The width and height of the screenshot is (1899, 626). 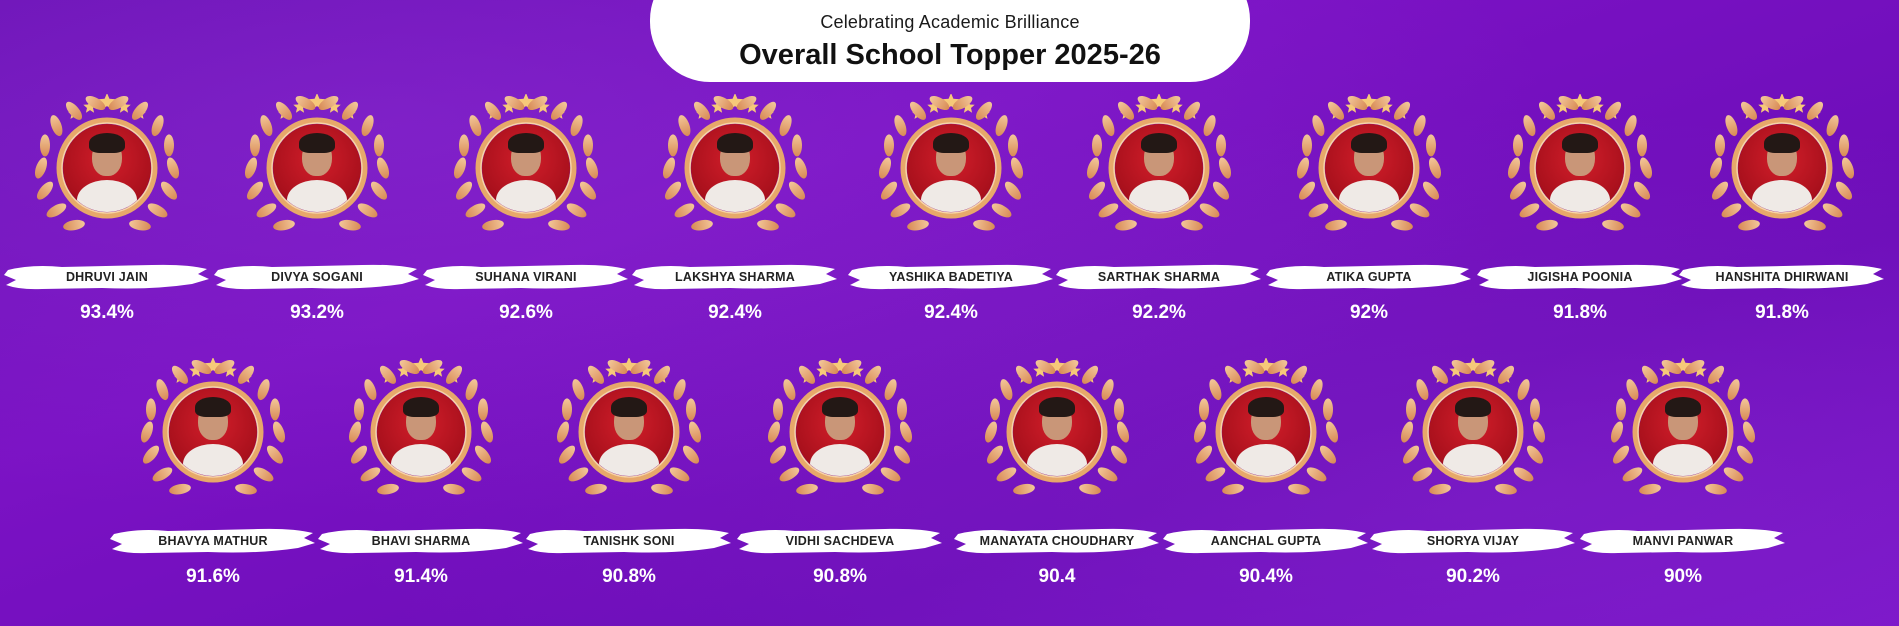 What do you see at coordinates (421, 576) in the screenshot?
I see `student-score: 91.4%` at bounding box center [421, 576].